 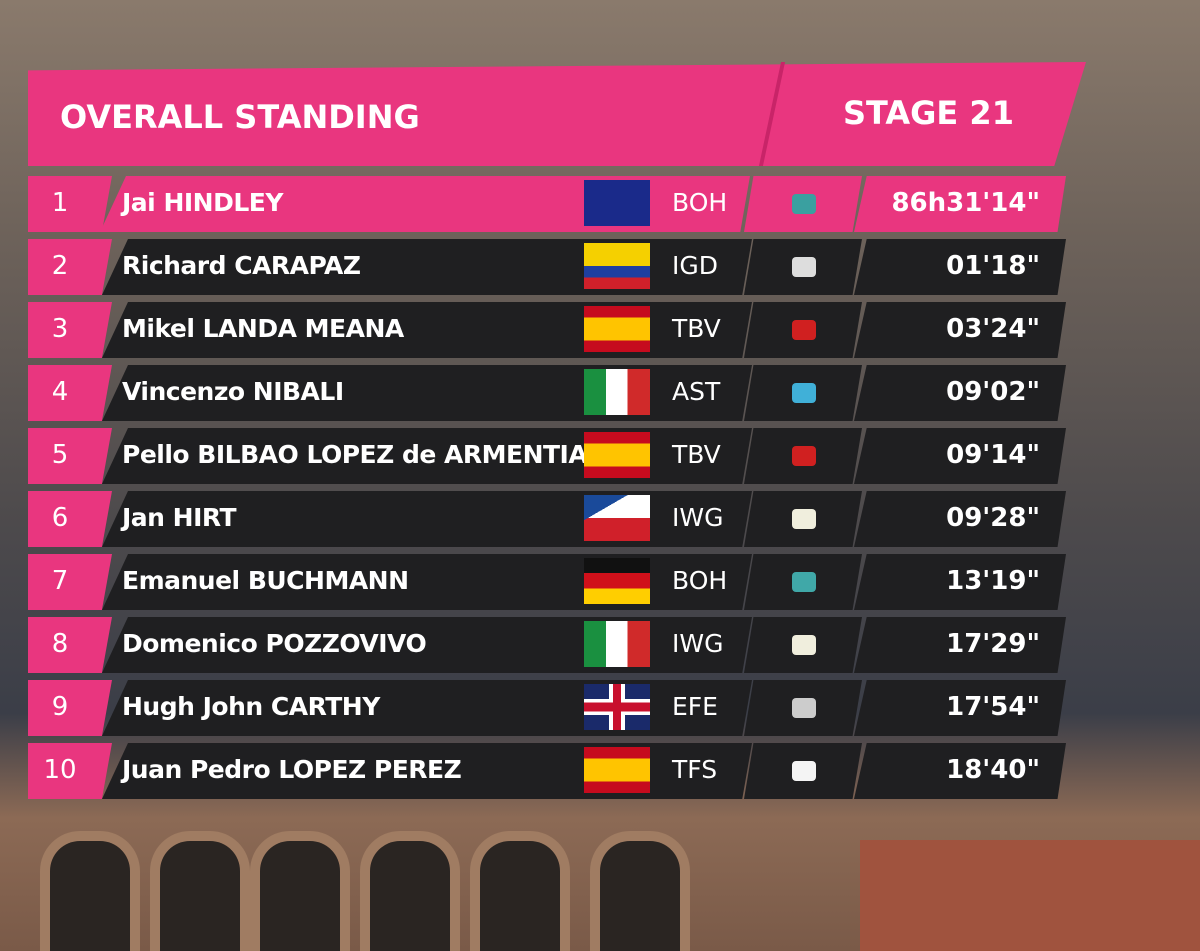 I want to click on time: 09'14", so click(x=993, y=455).